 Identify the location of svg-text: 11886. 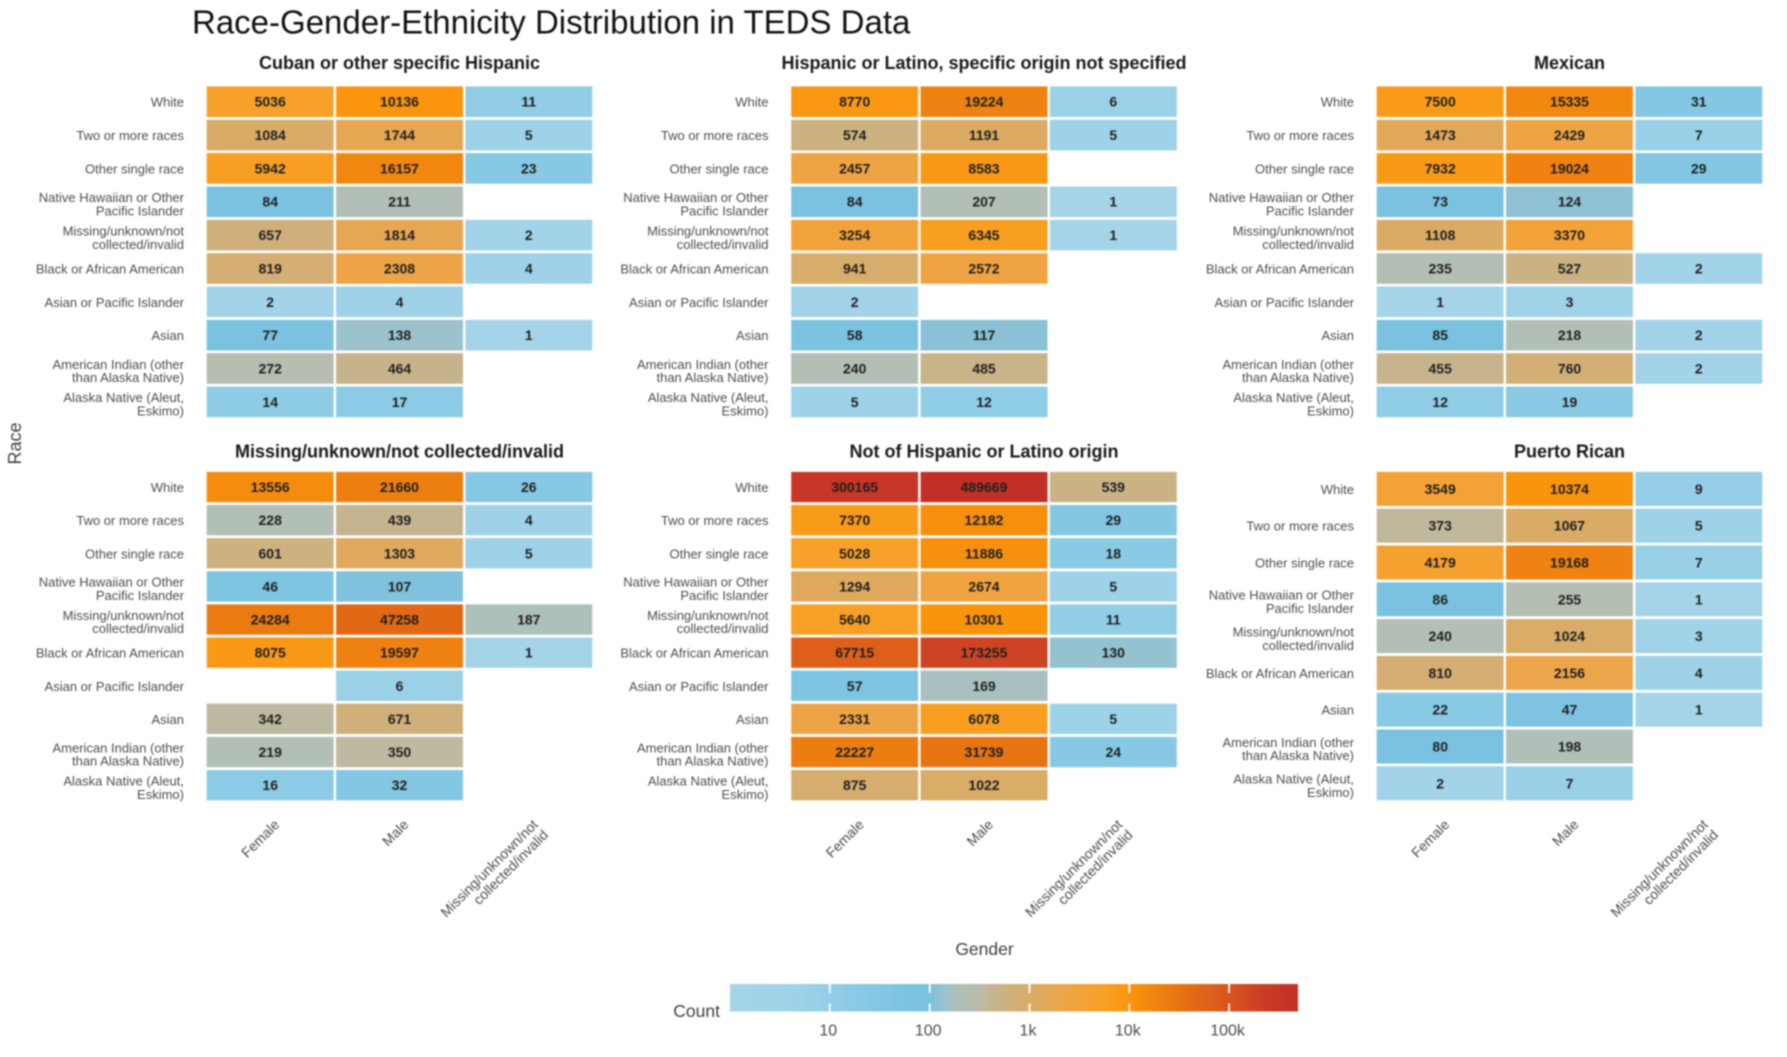
(984, 553).